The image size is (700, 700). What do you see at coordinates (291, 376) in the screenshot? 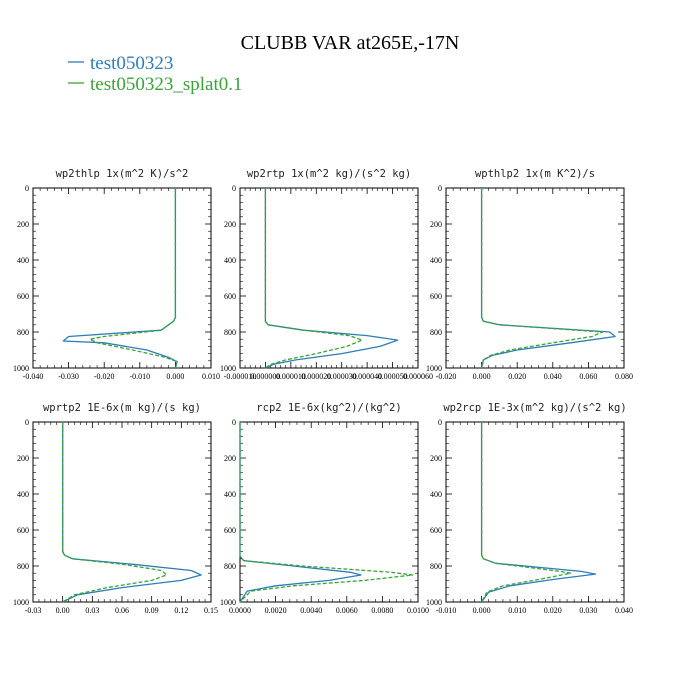
I see `x-tick-label: 0.000010` at bounding box center [291, 376].